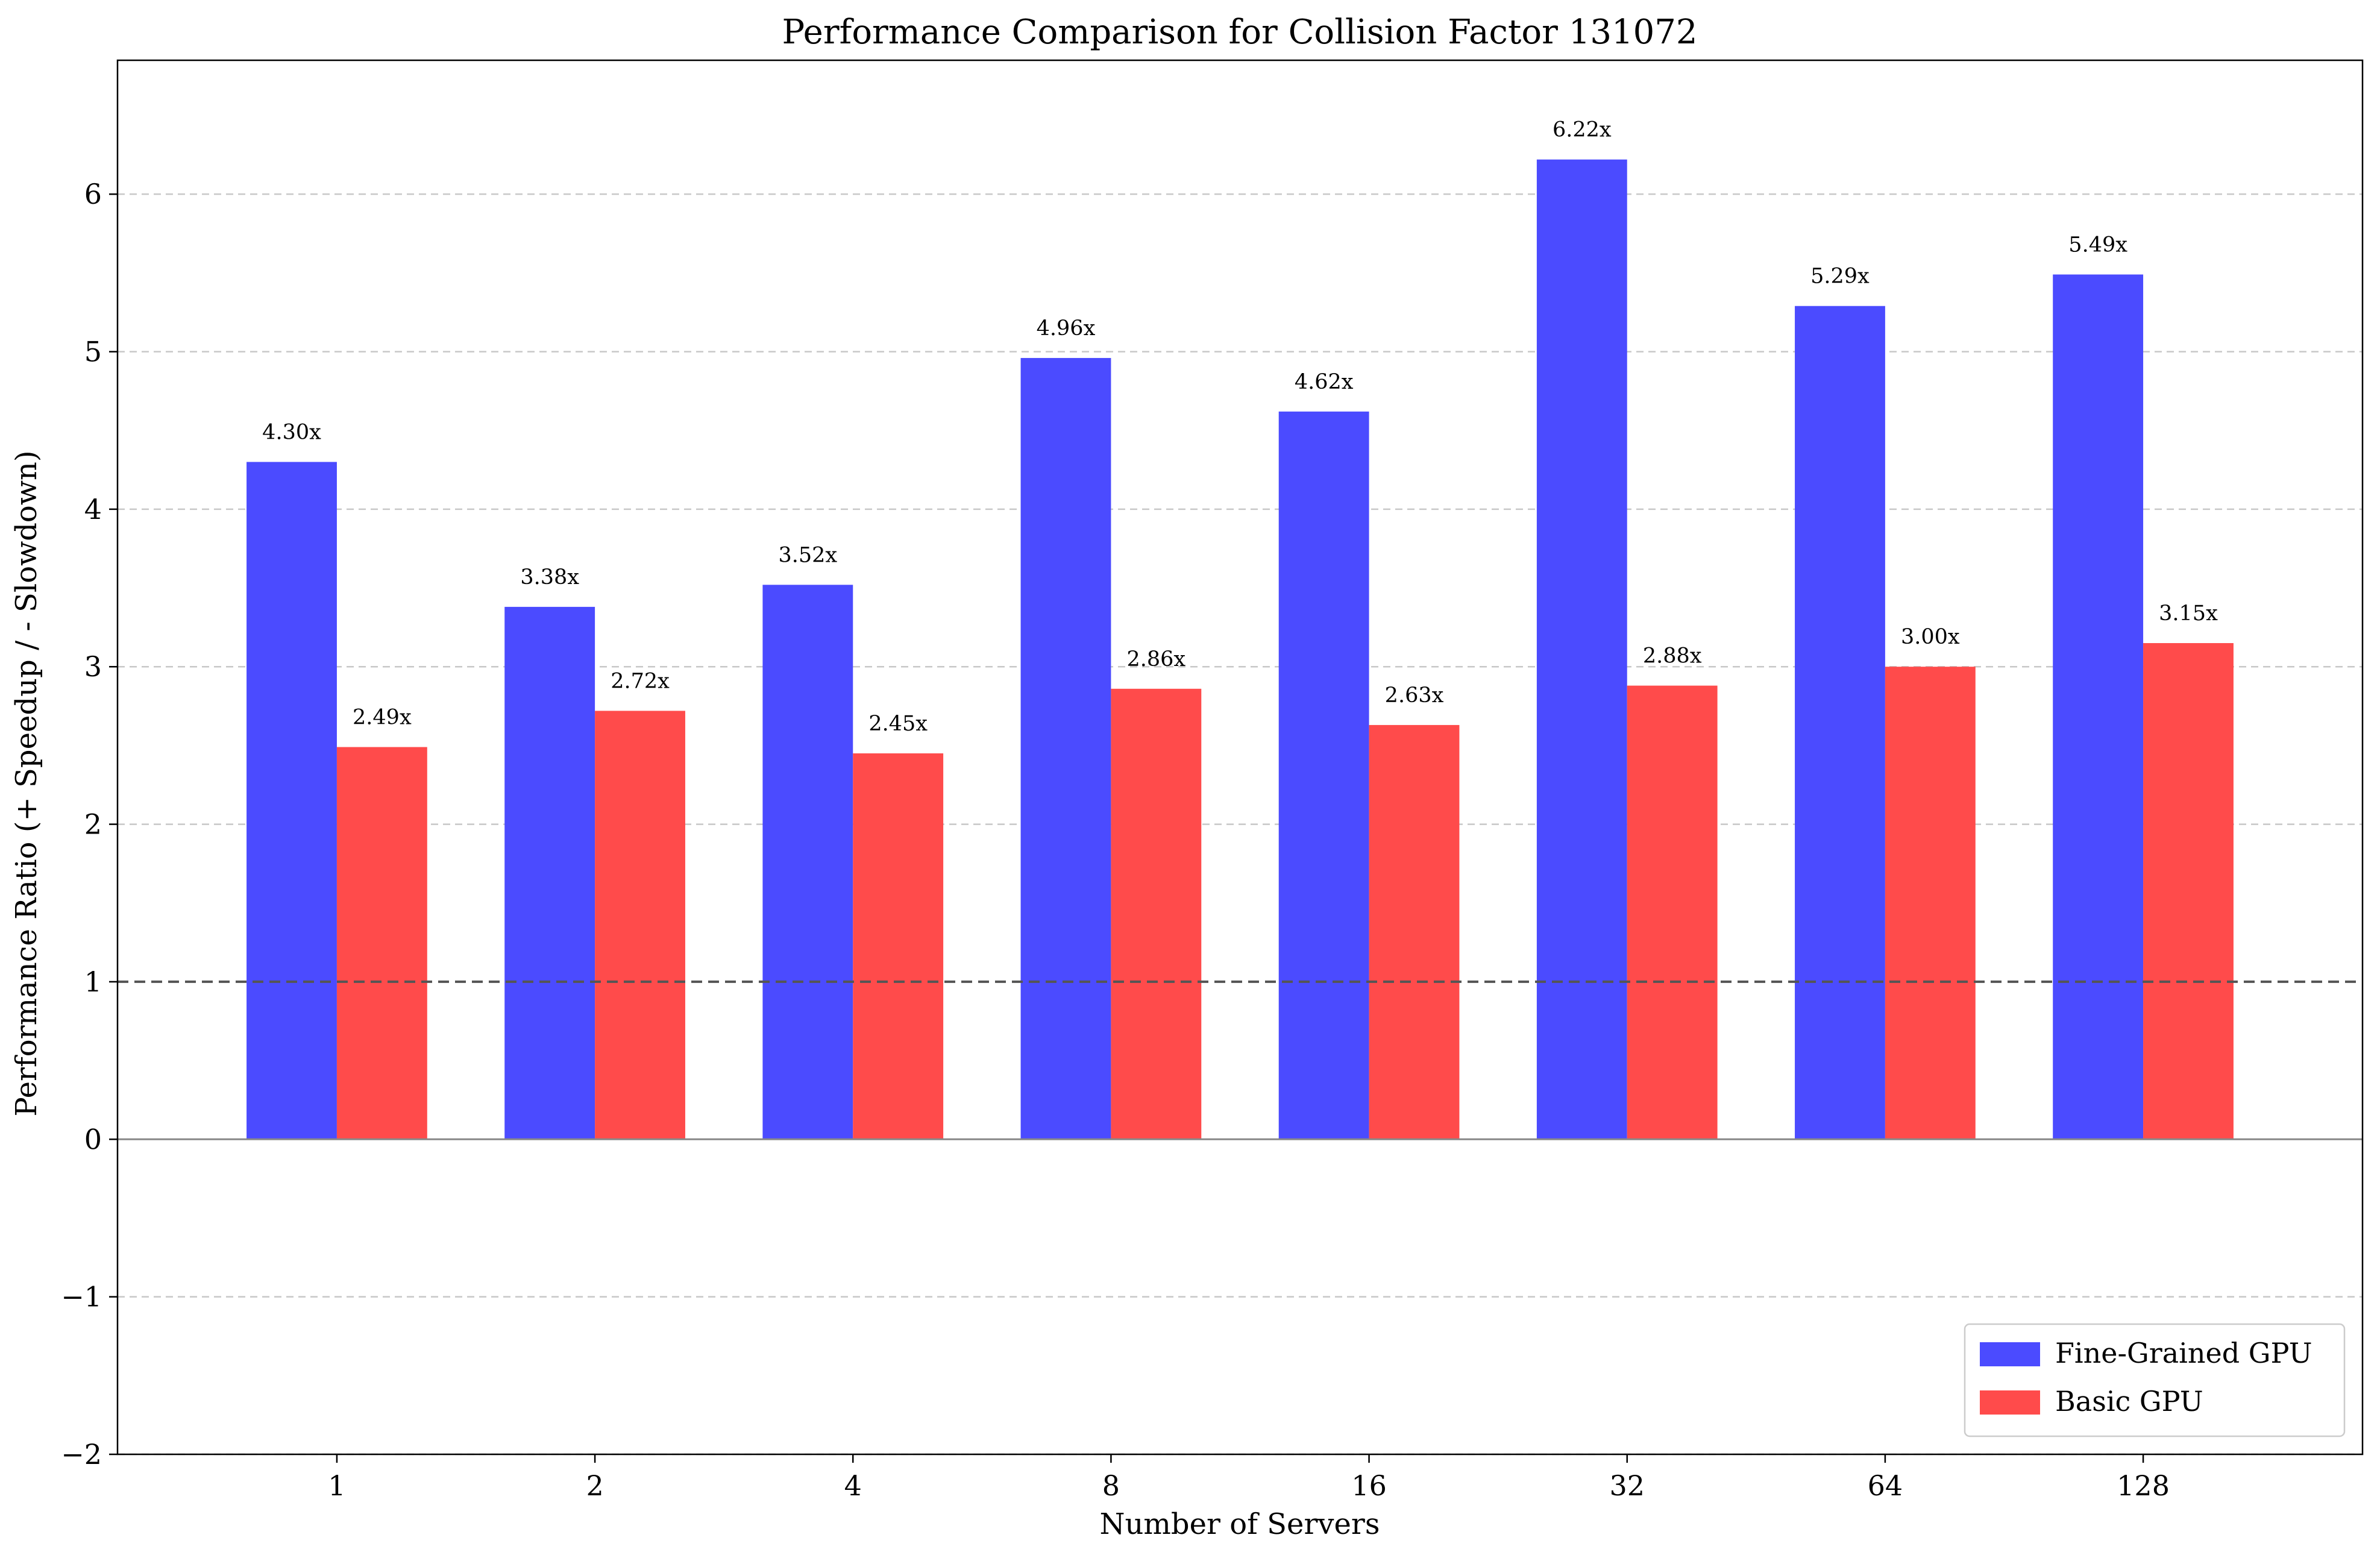  Describe the element at coordinates (82, 1297) in the screenshot. I see `y-tick-label: −1` at that location.